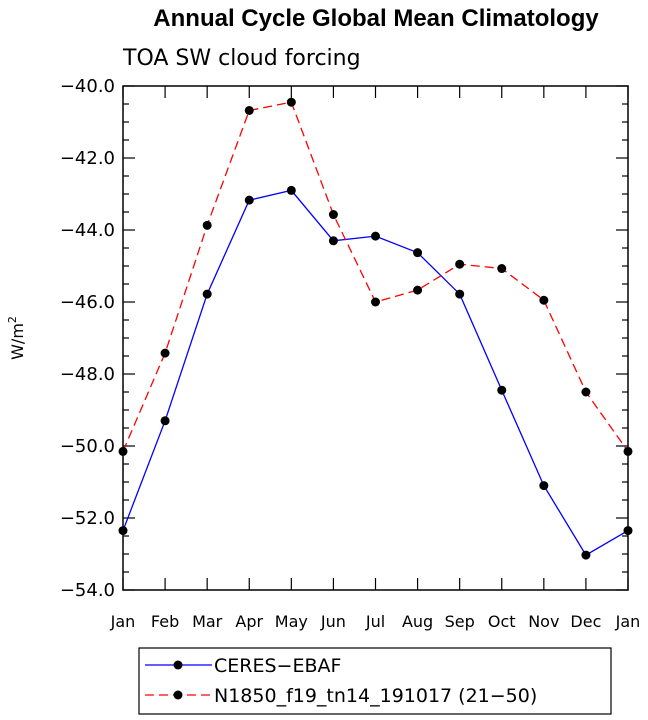 The width and height of the screenshot is (648, 720). Describe the element at coordinates (249, 621) in the screenshot. I see `x-tick-label: Apr` at that location.